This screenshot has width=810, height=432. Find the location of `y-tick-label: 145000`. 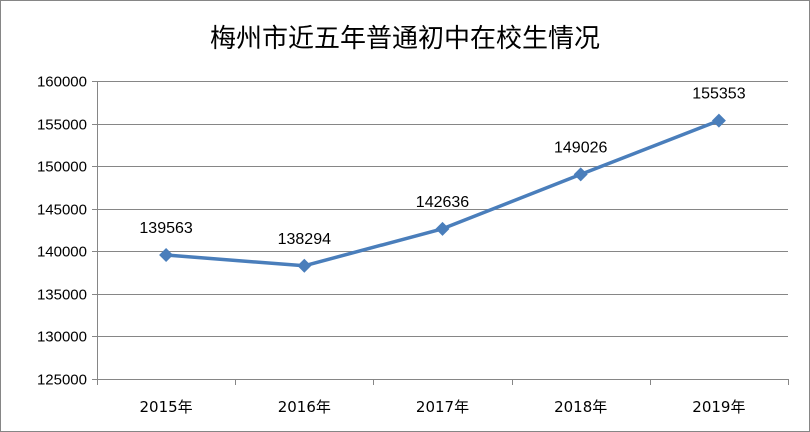

y-tick-label: 145000 is located at coordinates (62, 210).